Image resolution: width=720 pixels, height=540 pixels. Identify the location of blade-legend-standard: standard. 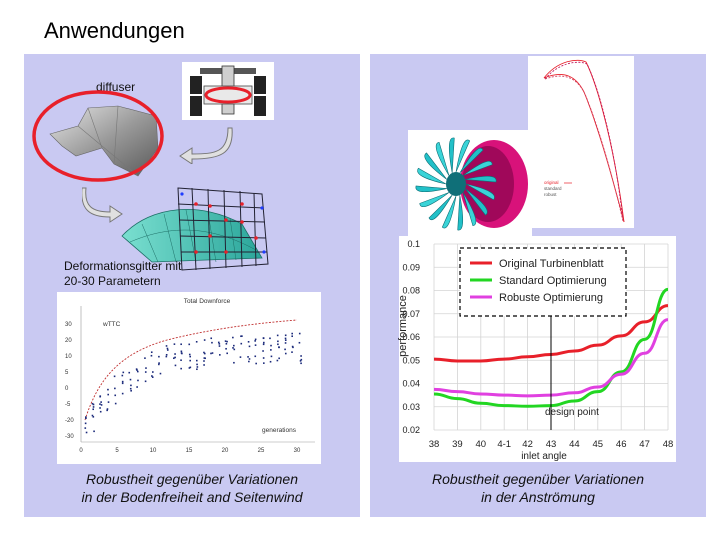
(553, 188).